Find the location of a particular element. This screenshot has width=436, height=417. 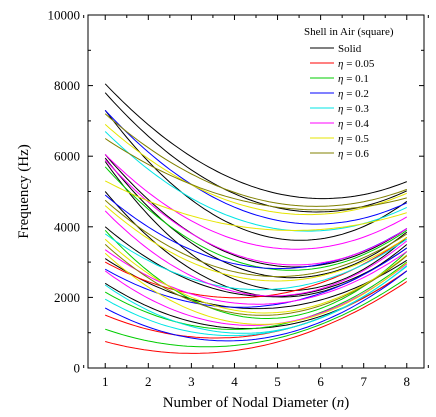

x-axis-label-var: n is located at coordinates (341, 403).